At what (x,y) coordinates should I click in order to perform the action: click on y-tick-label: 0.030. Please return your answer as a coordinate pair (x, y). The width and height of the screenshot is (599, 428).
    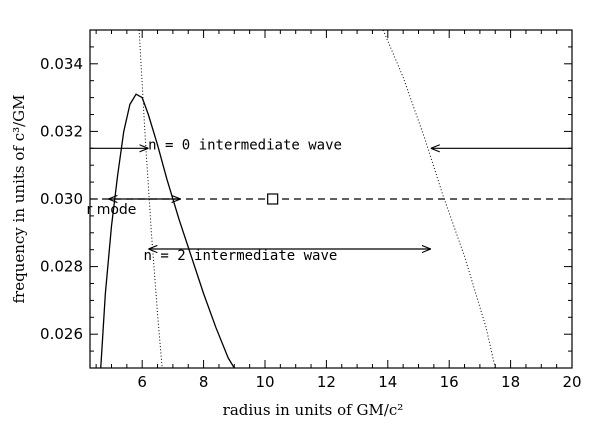
    Looking at the image, I should click on (61, 199).